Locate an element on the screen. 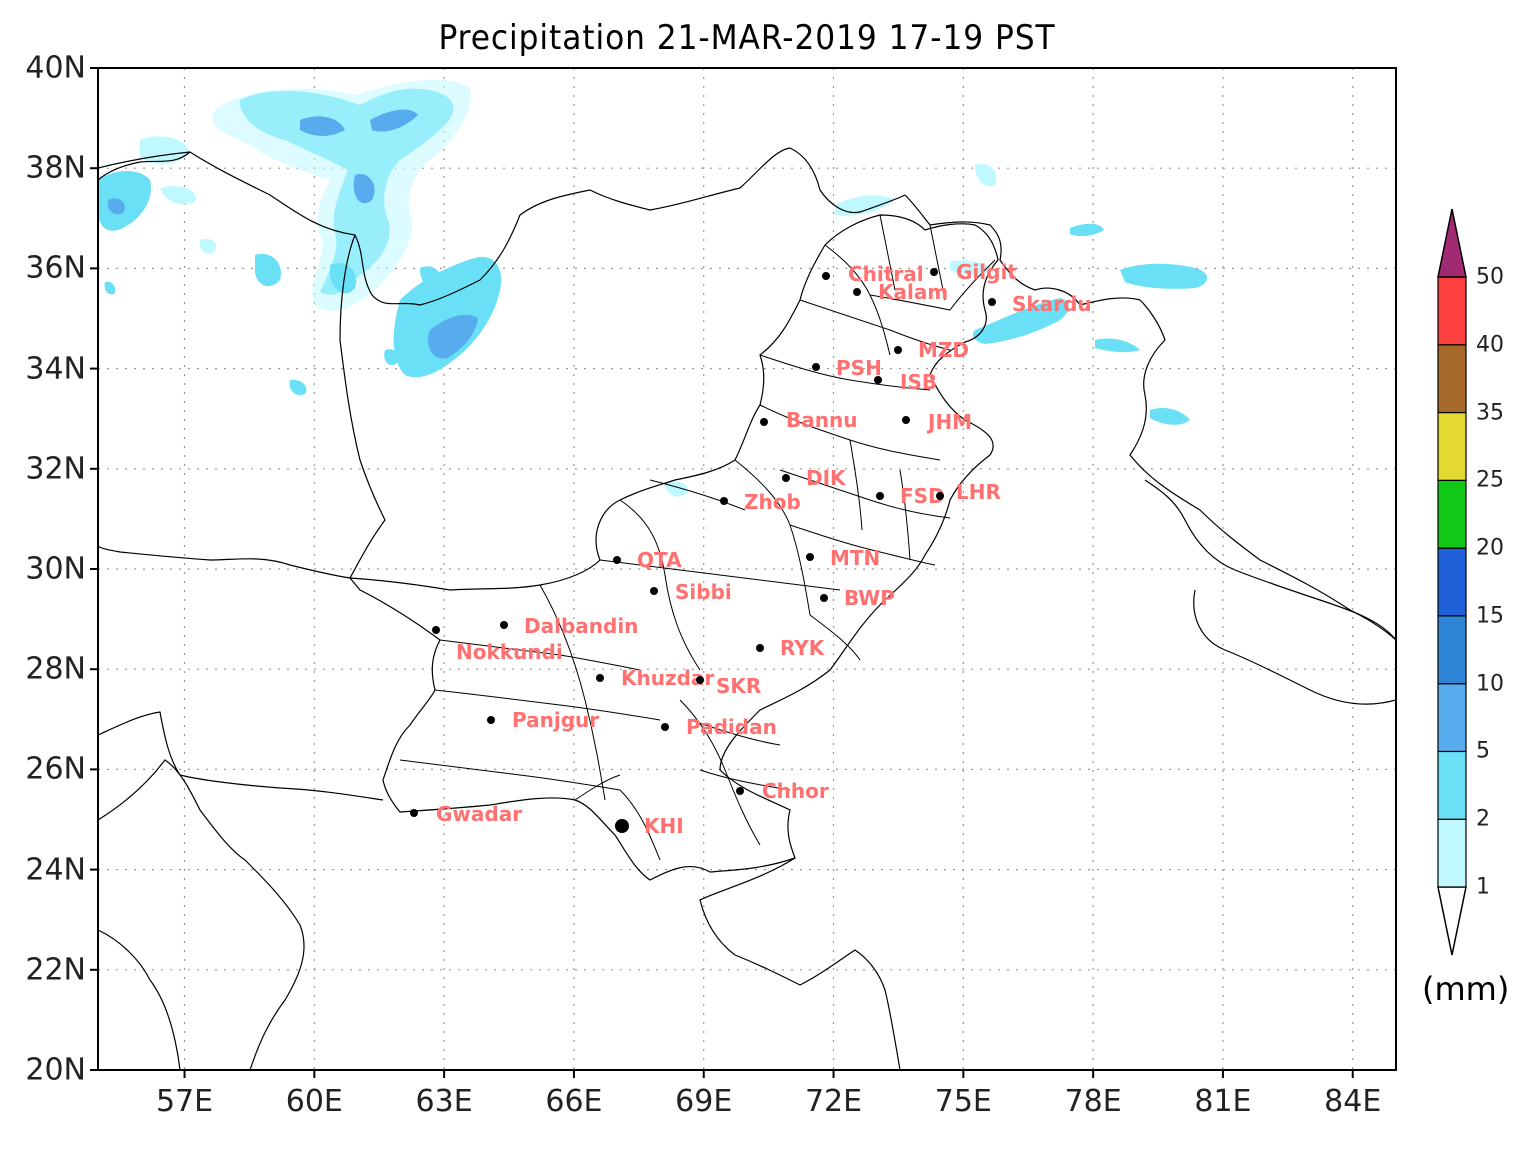 This screenshot has width=1536, height=1152. colorbar-level-label: 10 is located at coordinates (1490, 684).